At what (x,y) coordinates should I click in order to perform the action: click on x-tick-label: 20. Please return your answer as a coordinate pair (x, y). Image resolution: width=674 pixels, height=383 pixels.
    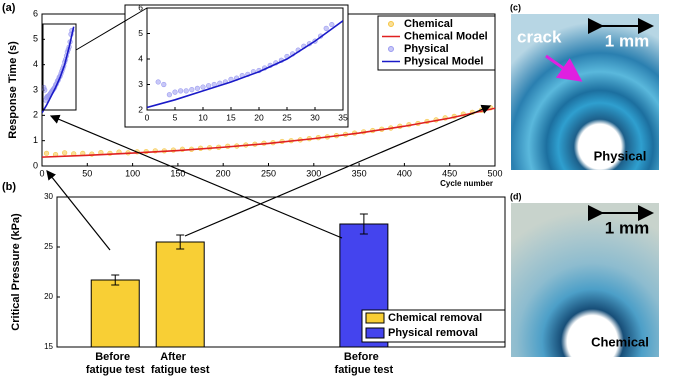
    Looking at the image, I should click on (259, 117).